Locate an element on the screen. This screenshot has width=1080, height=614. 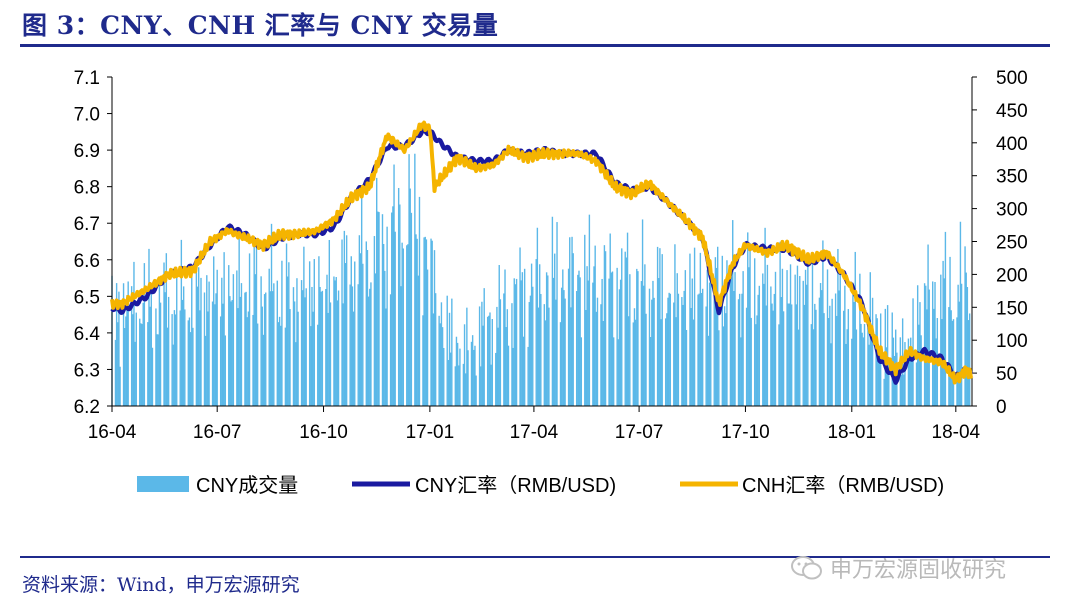
figure-title: 图 3：CNY、CNH 汇率与 CNY 交易量 is located at coordinates (260, 25).